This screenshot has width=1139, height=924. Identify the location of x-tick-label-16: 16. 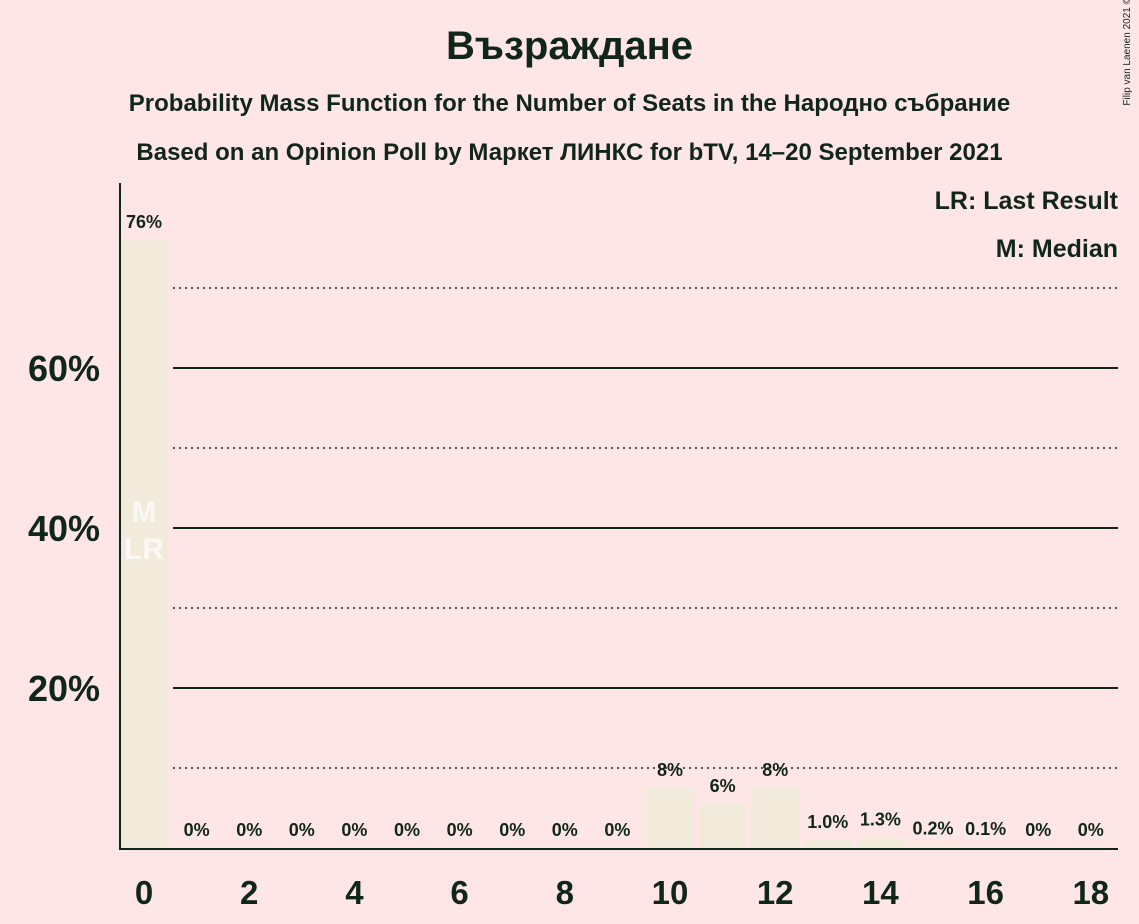
(985, 892).